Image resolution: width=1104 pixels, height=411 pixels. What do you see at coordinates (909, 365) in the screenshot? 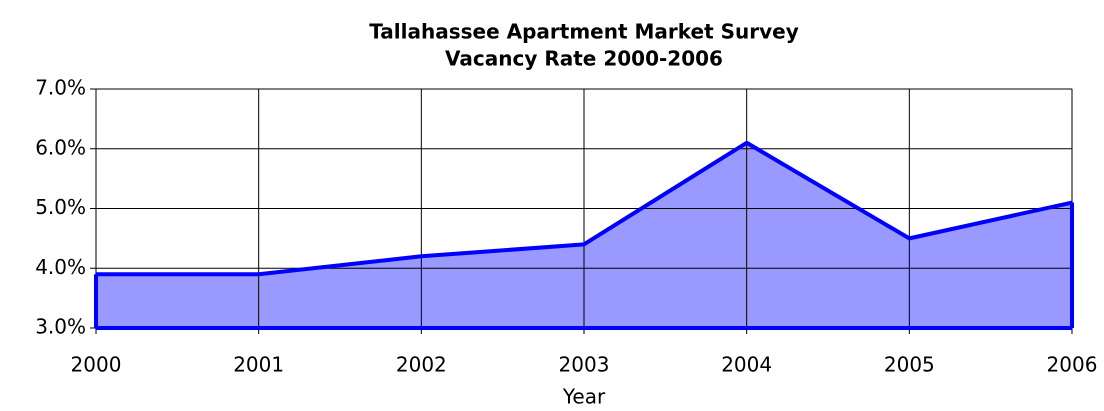
I see `x-tick-label: 2005` at bounding box center [909, 365].